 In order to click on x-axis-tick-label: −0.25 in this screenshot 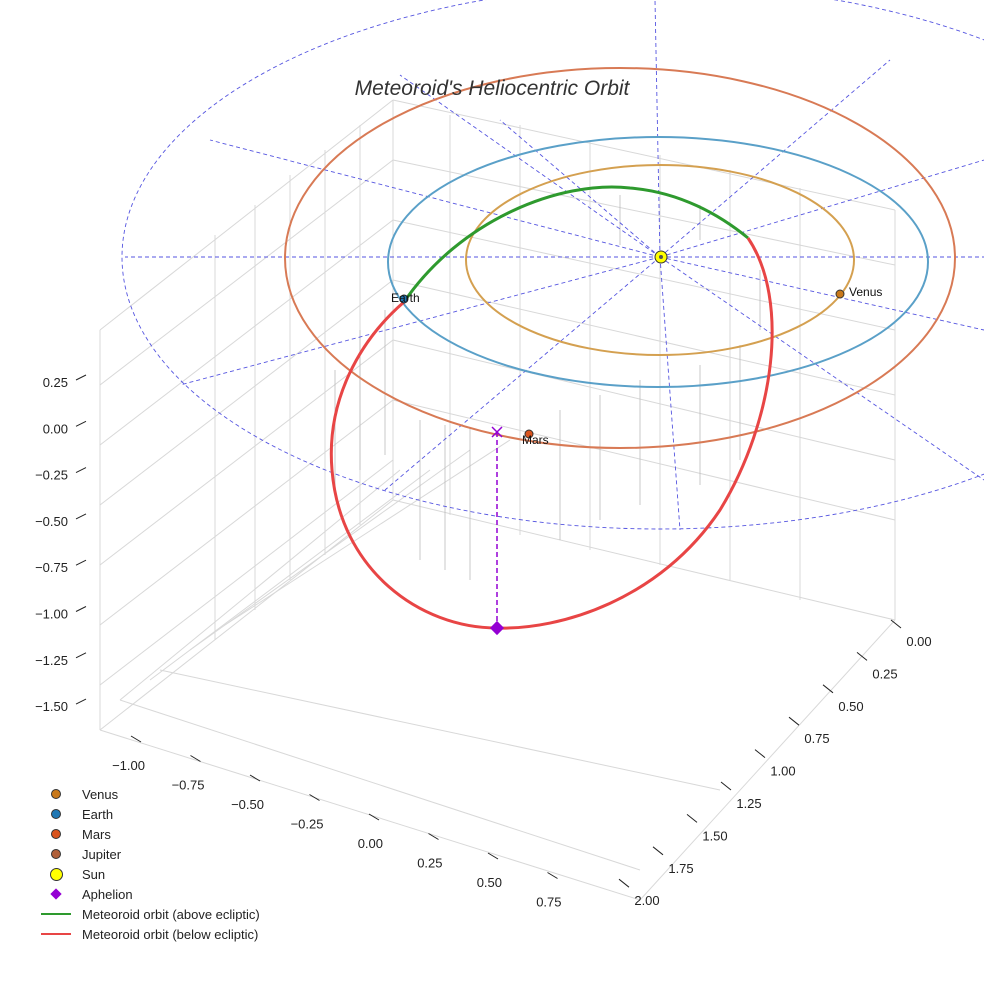, I will do `click(307, 824)`.